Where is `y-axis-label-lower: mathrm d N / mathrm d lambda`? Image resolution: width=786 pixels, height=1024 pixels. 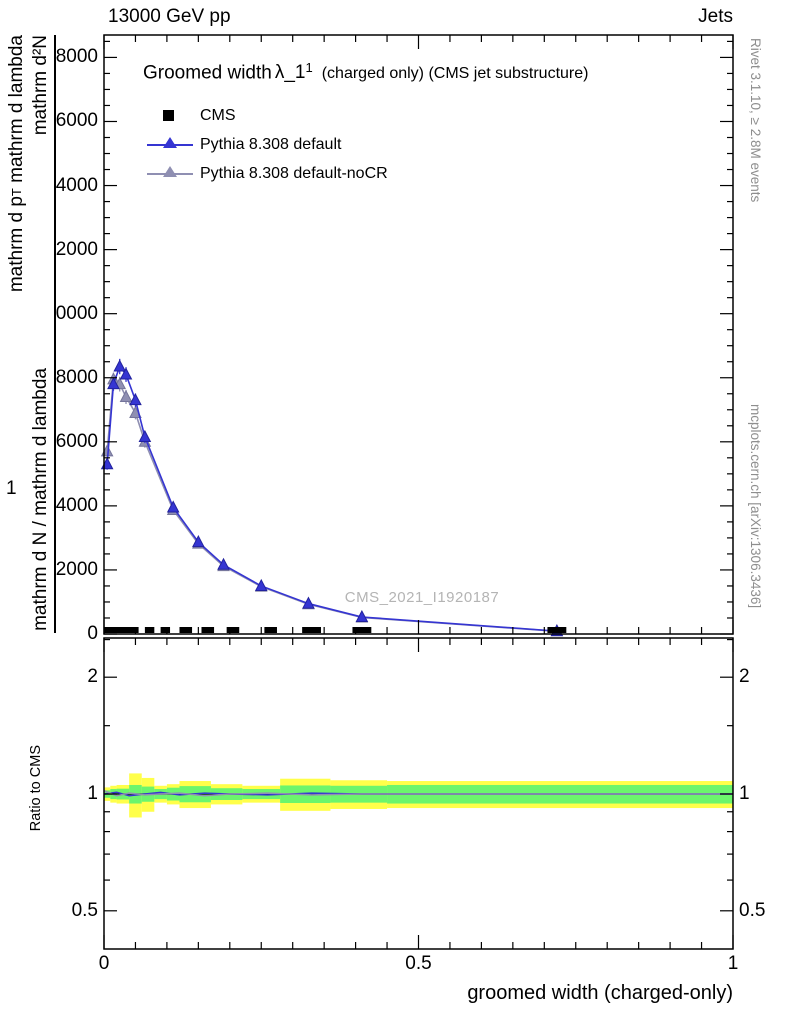
y-axis-label-lower: mathrm d N / mathrm d lambda is located at coordinates (40, 499).